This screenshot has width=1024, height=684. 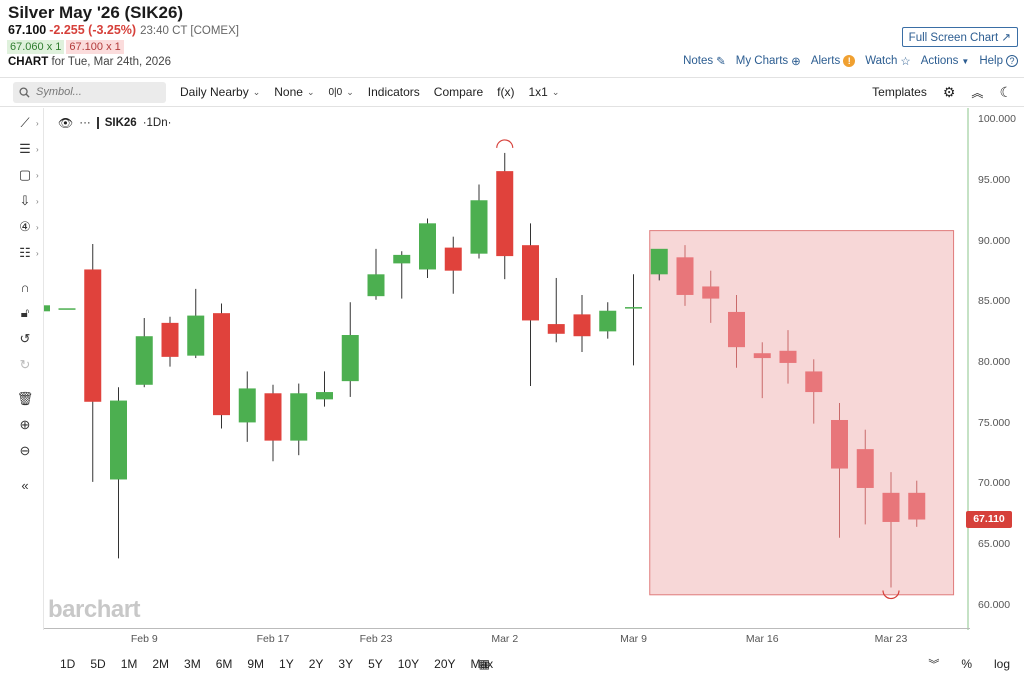 I want to click on period-9m: 9M, so click(x=256, y=664).